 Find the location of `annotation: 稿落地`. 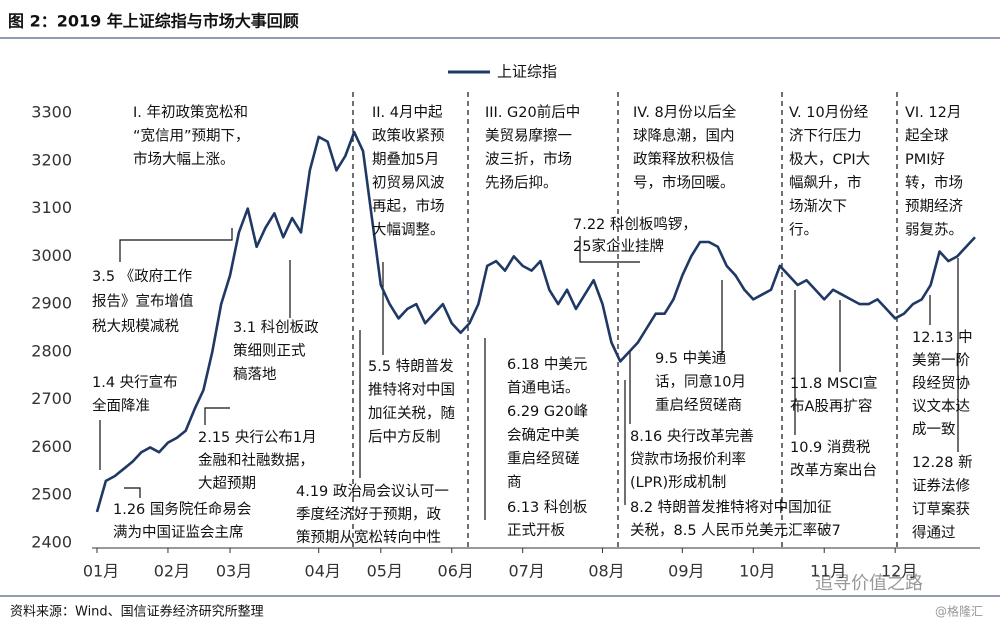

annotation: 稿落地 is located at coordinates (255, 374).